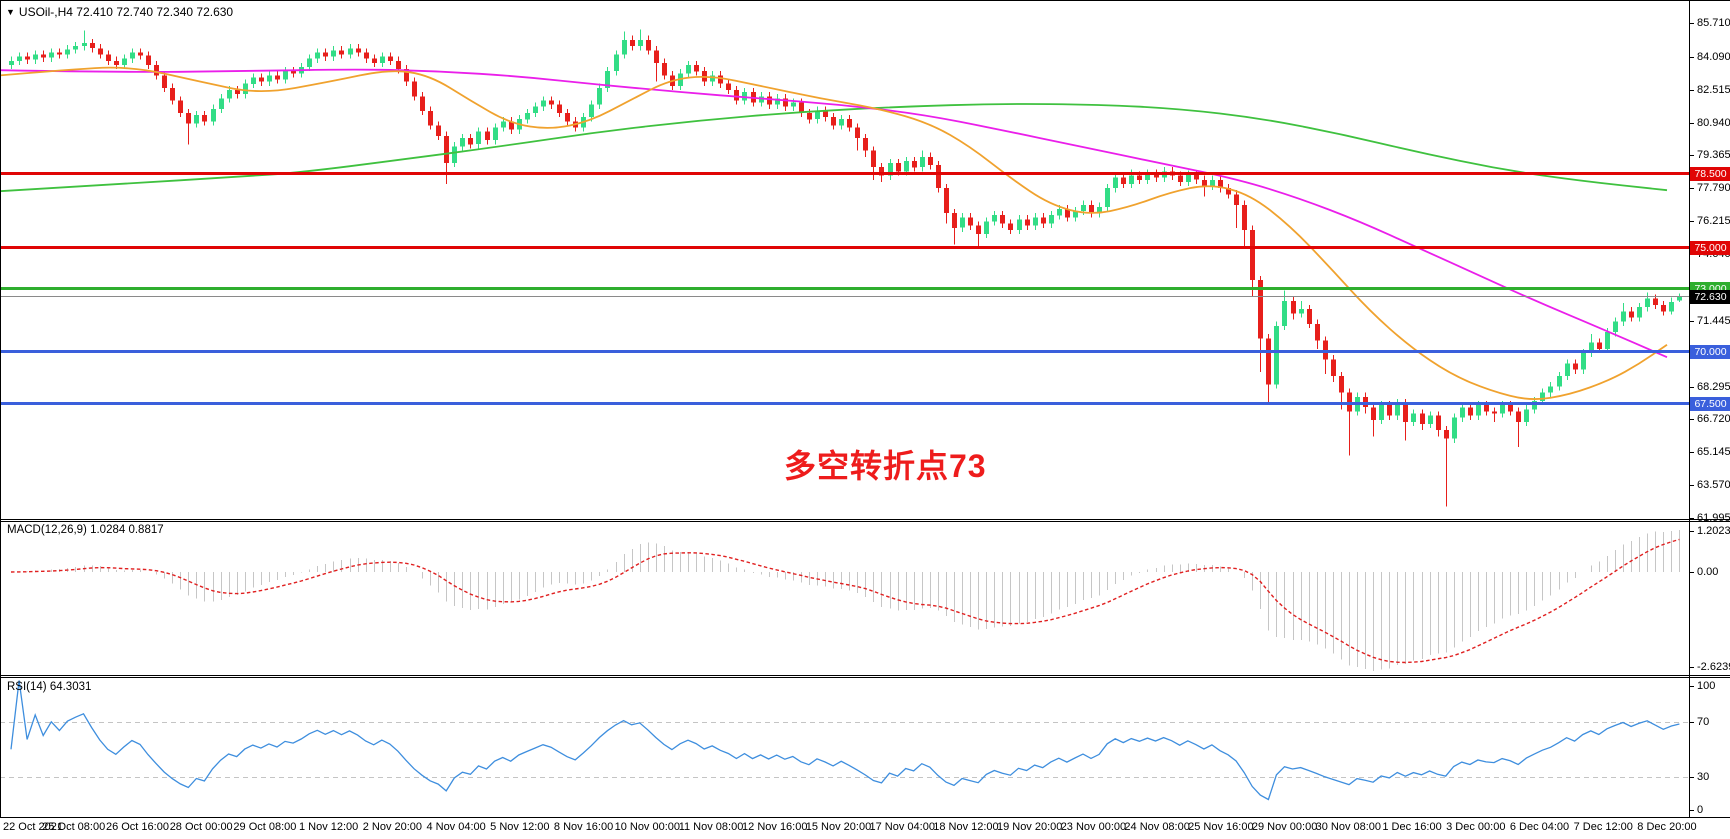 This screenshot has width=1730, height=839. Describe the element at coordinates (1710, 173) in the screenshot. I see `level-price-badge: 78.500` at that location.